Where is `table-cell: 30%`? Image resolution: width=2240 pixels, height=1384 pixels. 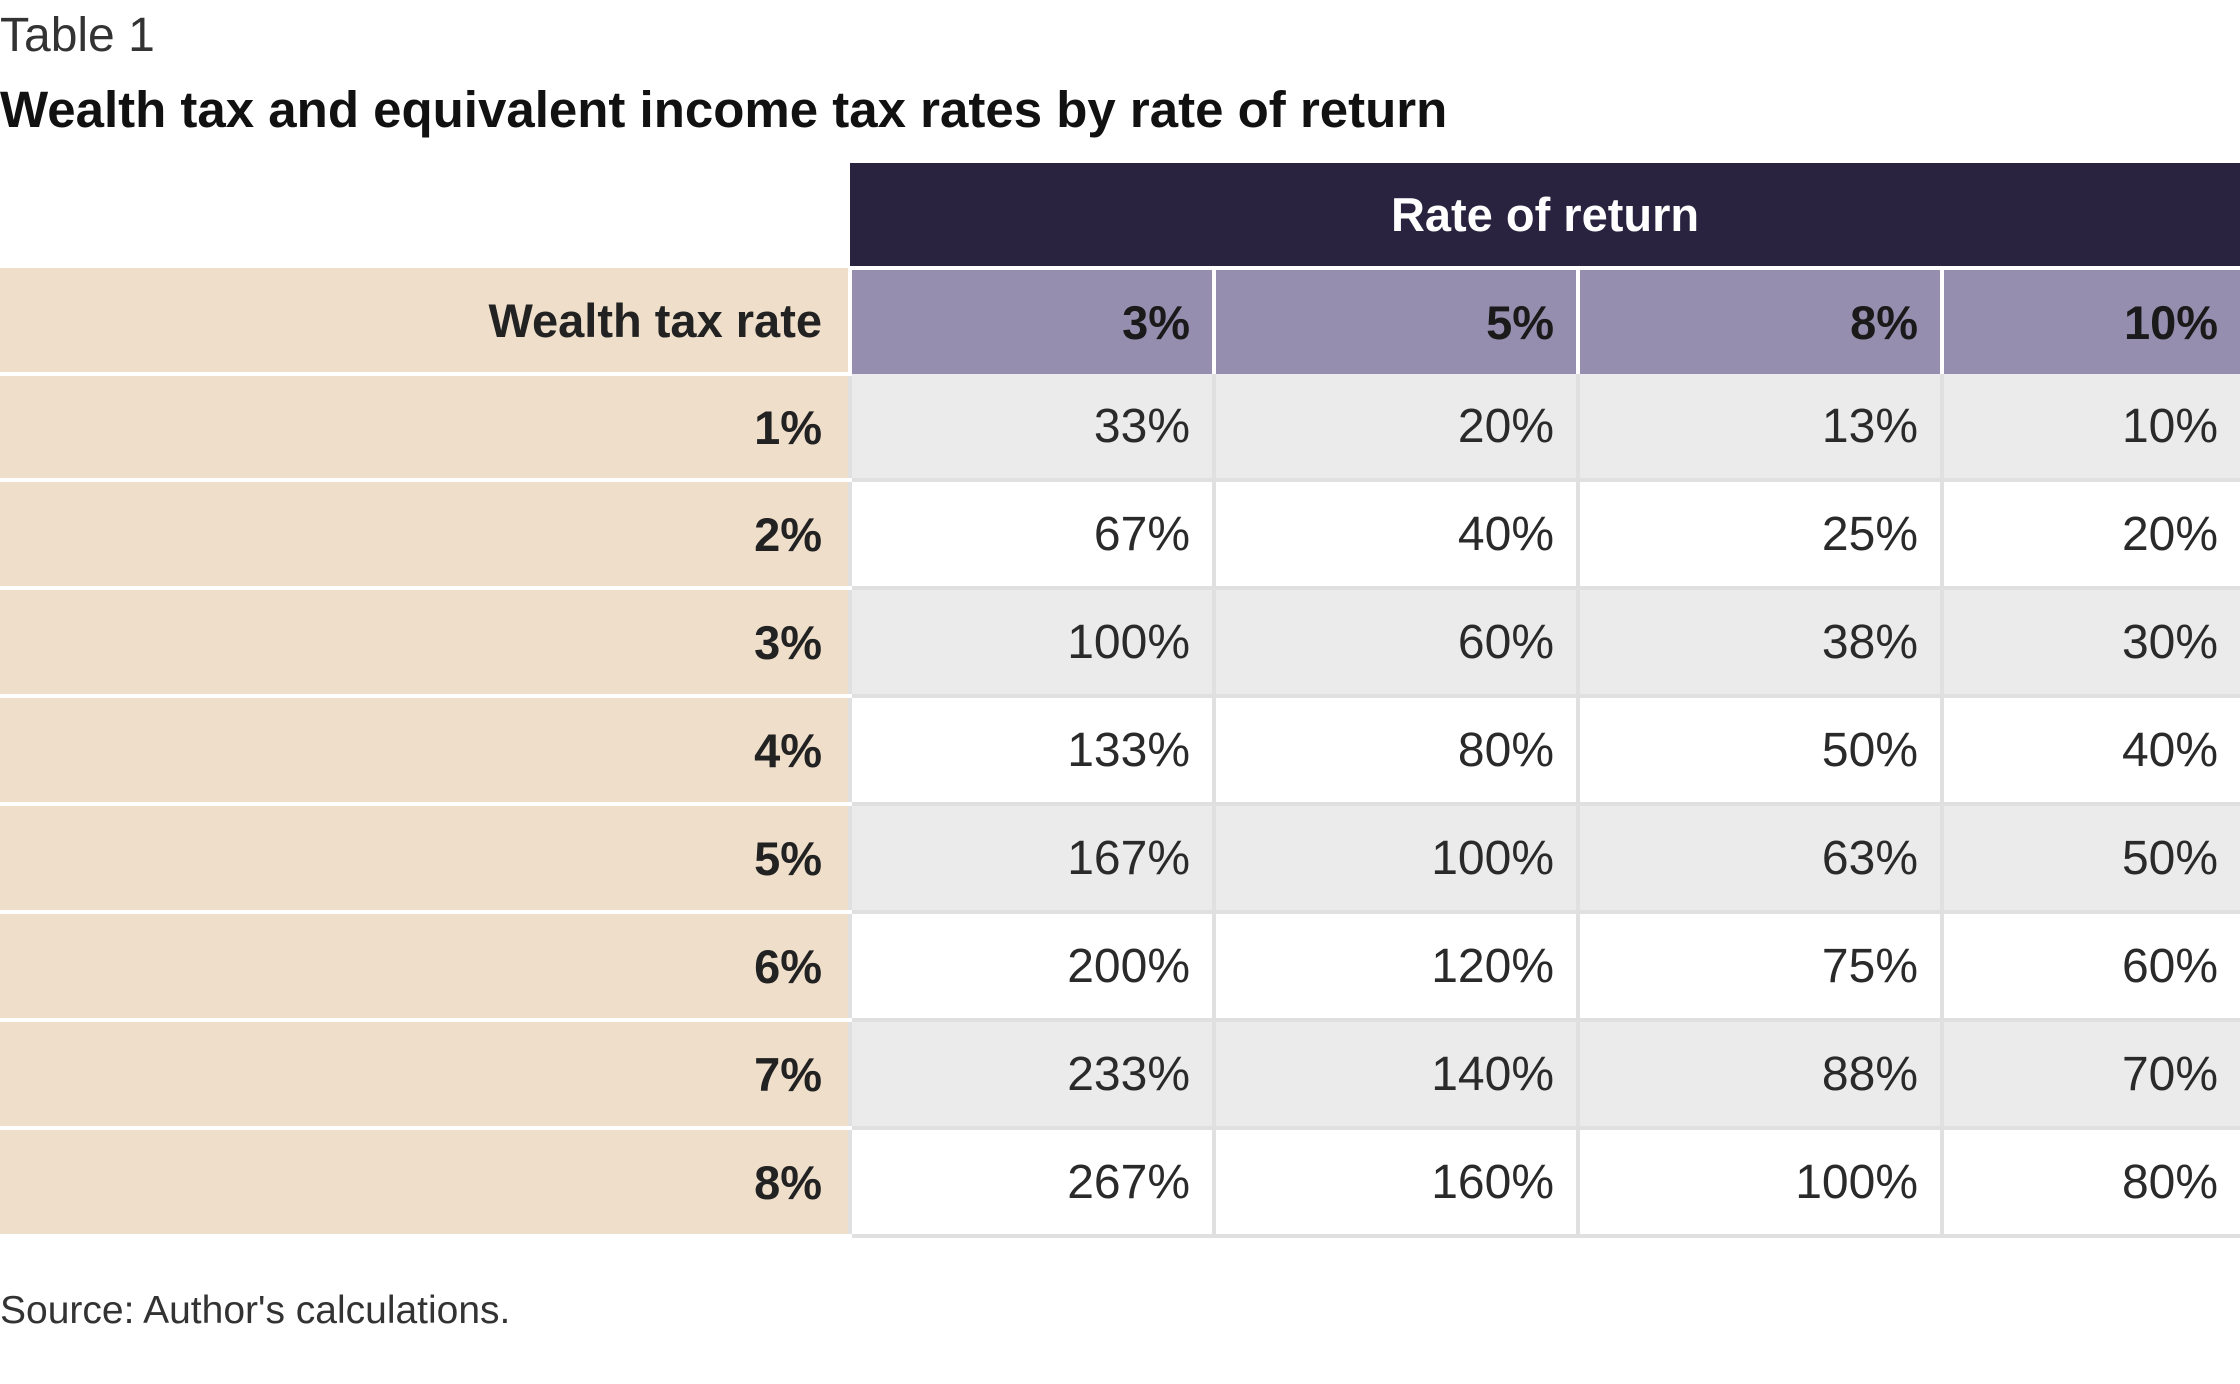 table-cell: 30% is located at coordinates (2089, 643).